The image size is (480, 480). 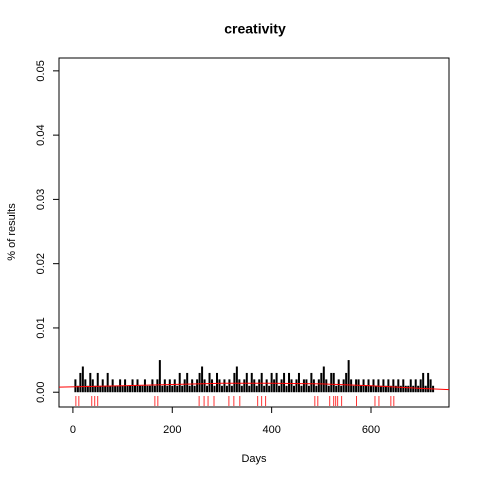 I want to click on x-axis-label: Days, so click(x=254, y=459).